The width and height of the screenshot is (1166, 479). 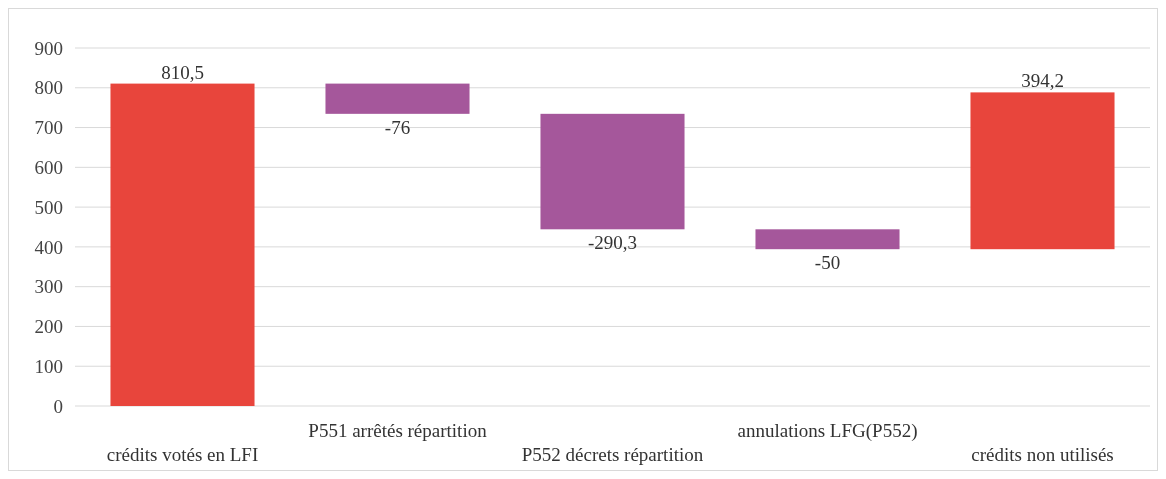 I want to click on x-tick-label: P552 décrets répartition, so click(x=612, y=454).